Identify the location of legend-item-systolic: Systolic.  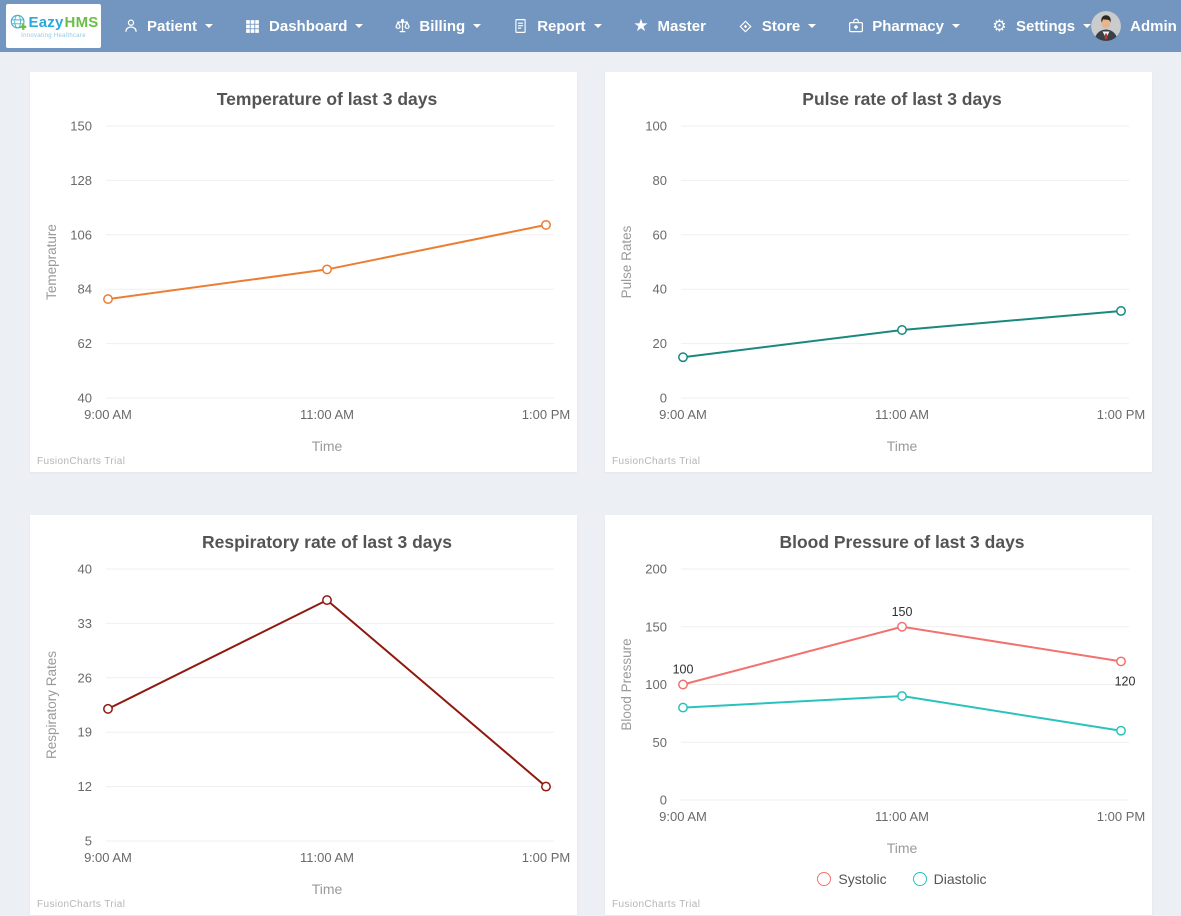
(852, 879).